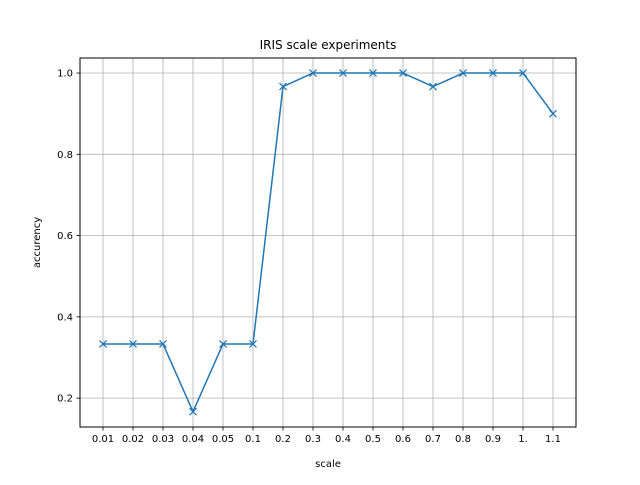 The height and width of the screenshot is (485, 640). Describe the element at coordinates (37, 242) in the screenshot. I see `y-axis-label: accurency` at that location.